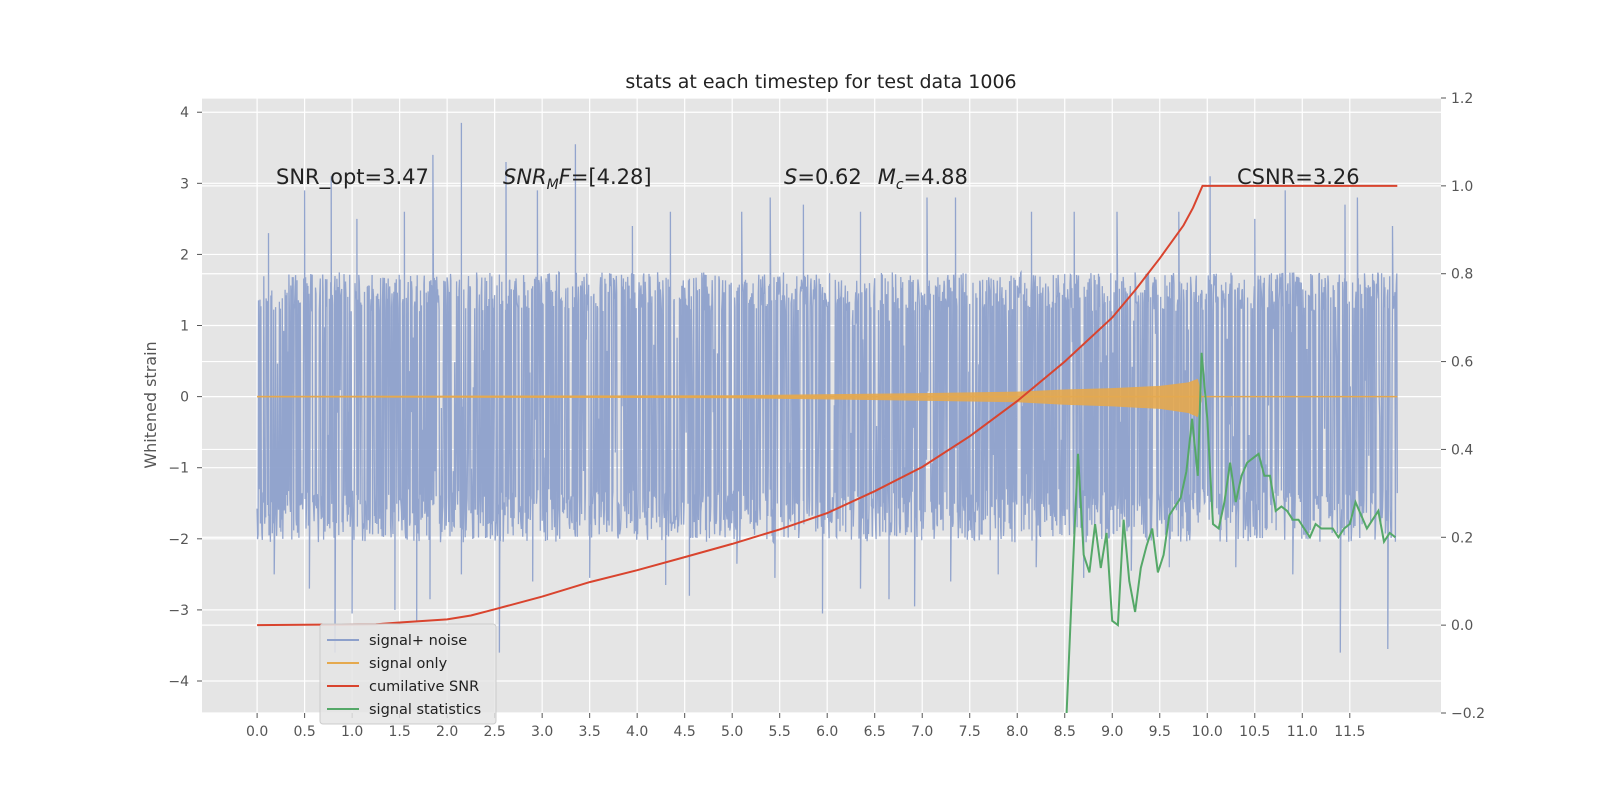 The height and width of the screenshot is (800, 1600). I want to click on x-tick-label: 7.5, so click(970, 732).